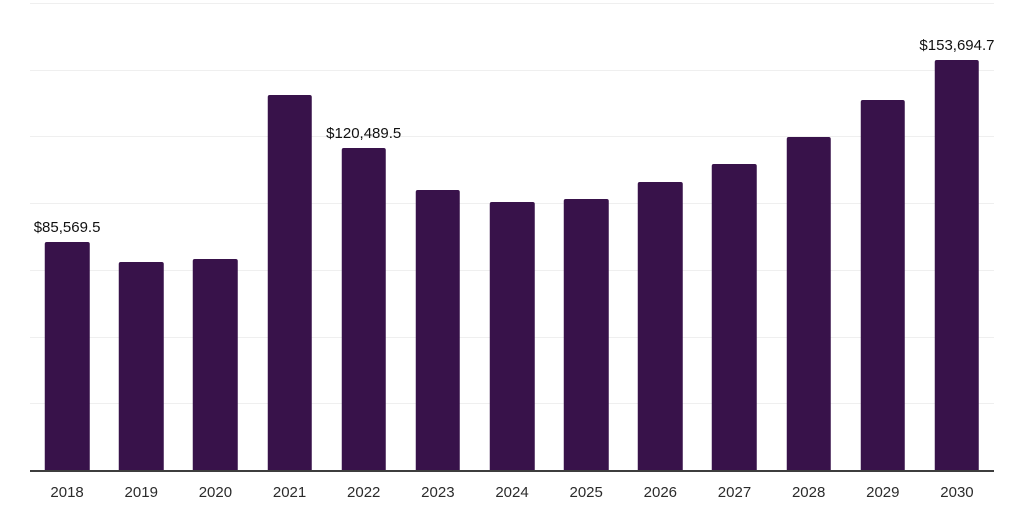 The width and height of the screenshot is (1024, 512). Describe the element at coordinates (808, 303) in the screenshot. I see `bar-2028` at that location.